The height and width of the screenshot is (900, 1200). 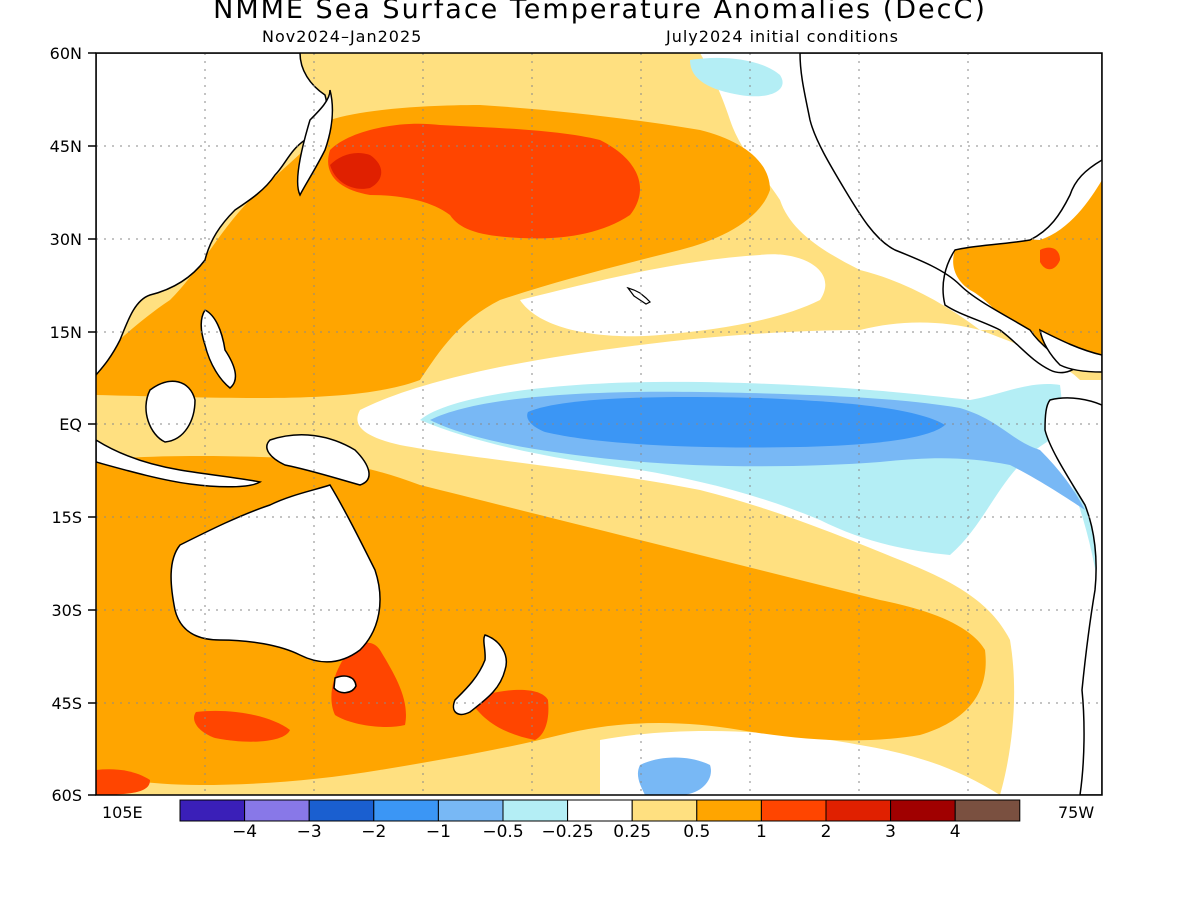 What do you see at coordinates (368, 684) in the screenshot?
I see `anomaly-region-hot-tasman` at bounding box center [368, 684].